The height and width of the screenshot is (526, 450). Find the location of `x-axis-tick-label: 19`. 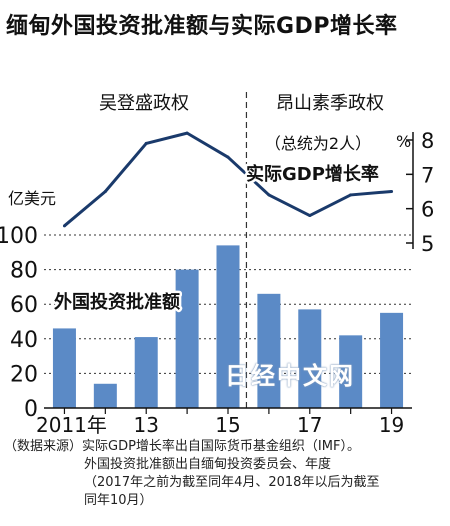

x-axis-tick-label: 19 is located at coordinates (391, 425).